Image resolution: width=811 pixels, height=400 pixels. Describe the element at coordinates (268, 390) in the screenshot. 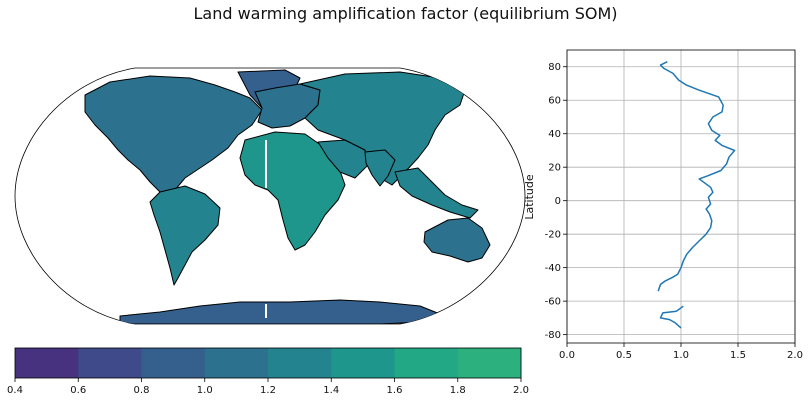

I see `colorbar-tick-label: 1.2` at that location.